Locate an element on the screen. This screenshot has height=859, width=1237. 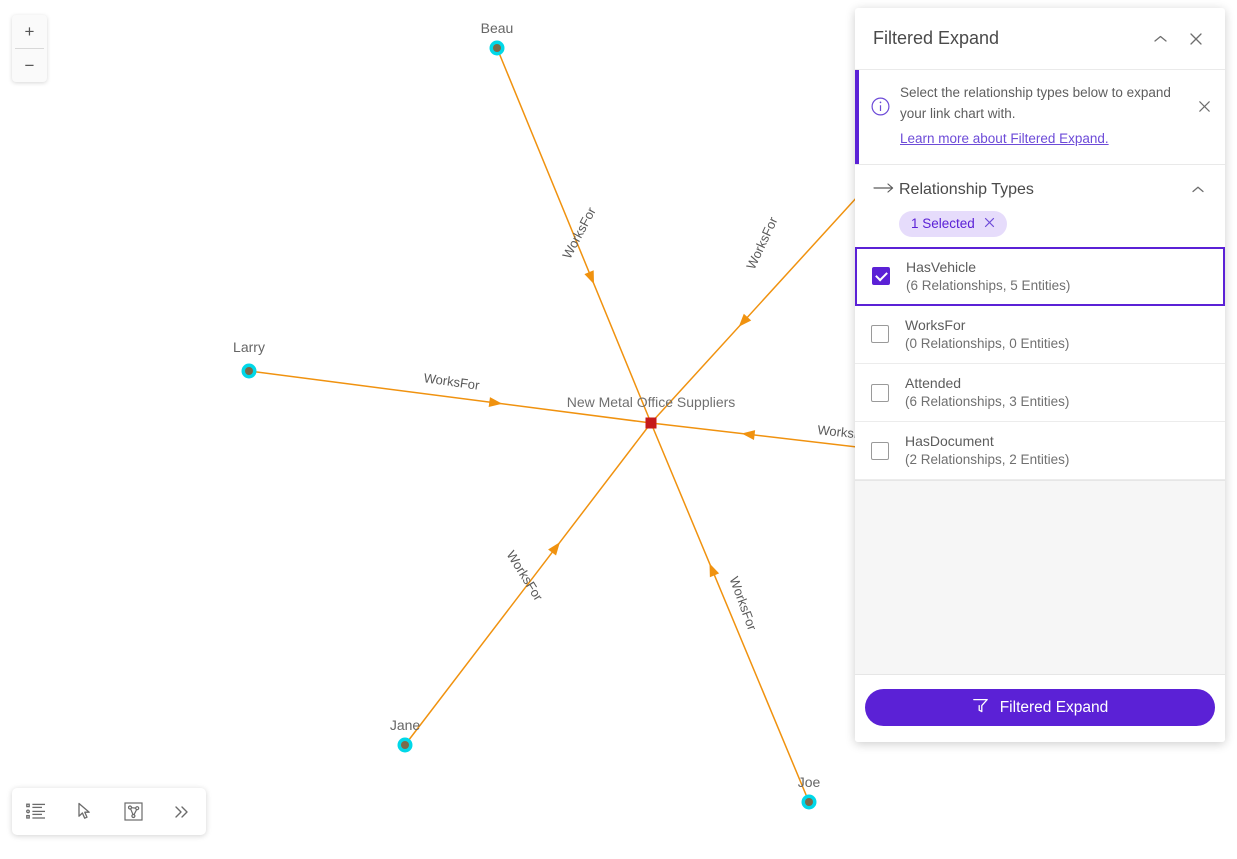
panel-footer: Filtered Expand is located at coordinates (1040, 708).